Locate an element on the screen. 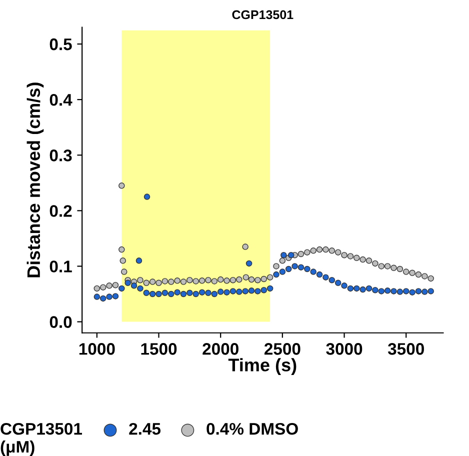 Image resolution: width=469 pixels, height=456 pixels. y-tick-label: 0.2 is located at coordinates (61, 211).